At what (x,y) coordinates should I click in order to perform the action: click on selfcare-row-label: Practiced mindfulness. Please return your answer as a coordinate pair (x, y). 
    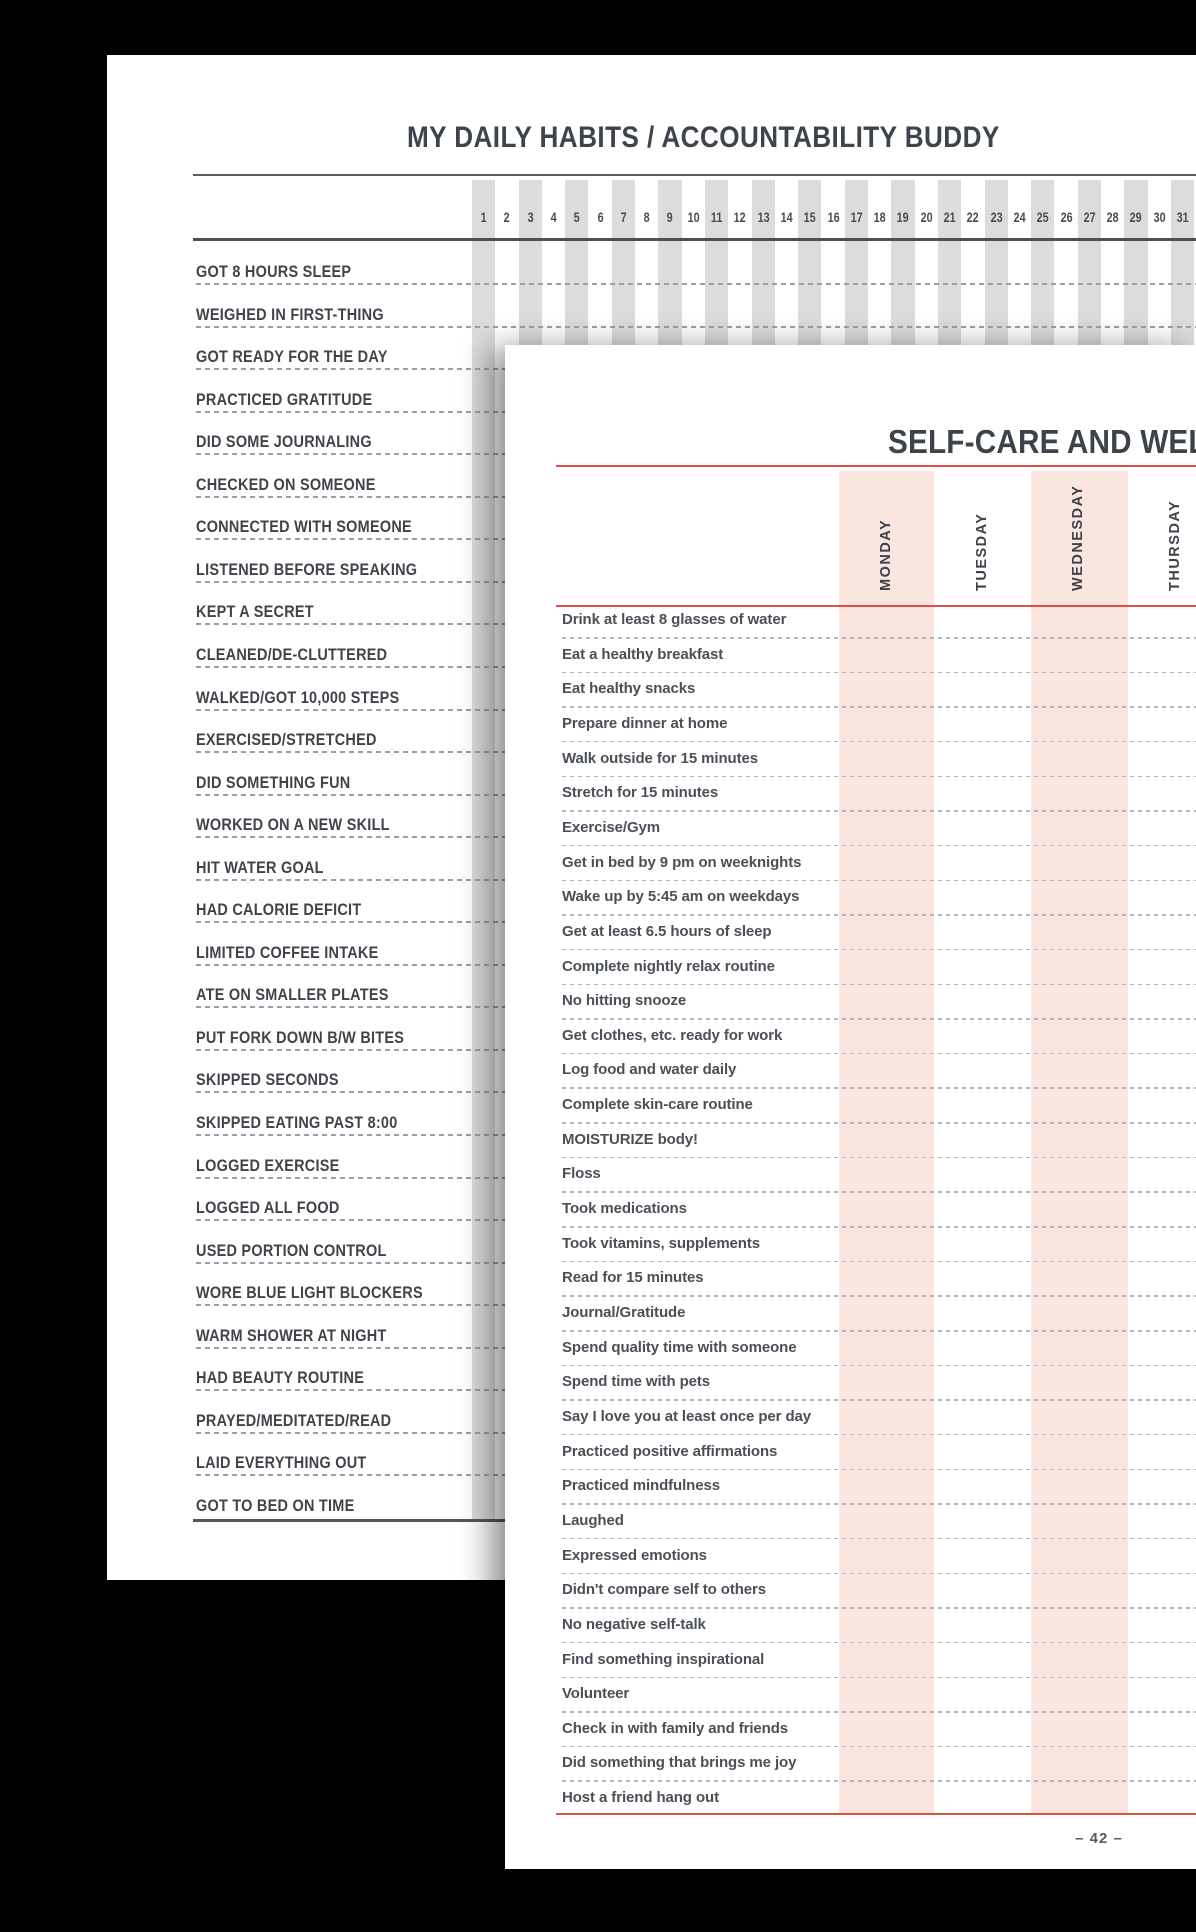
    Looking at the image, I should click on (641, 1486).